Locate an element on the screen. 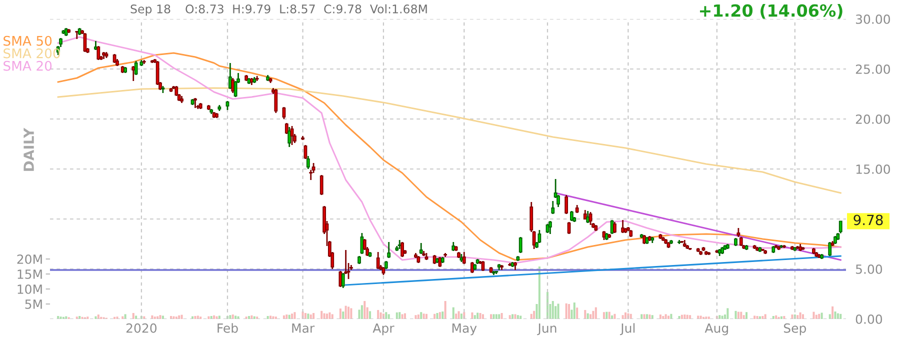  y2-tick-label: 10M is located at coordinates (30, 289).